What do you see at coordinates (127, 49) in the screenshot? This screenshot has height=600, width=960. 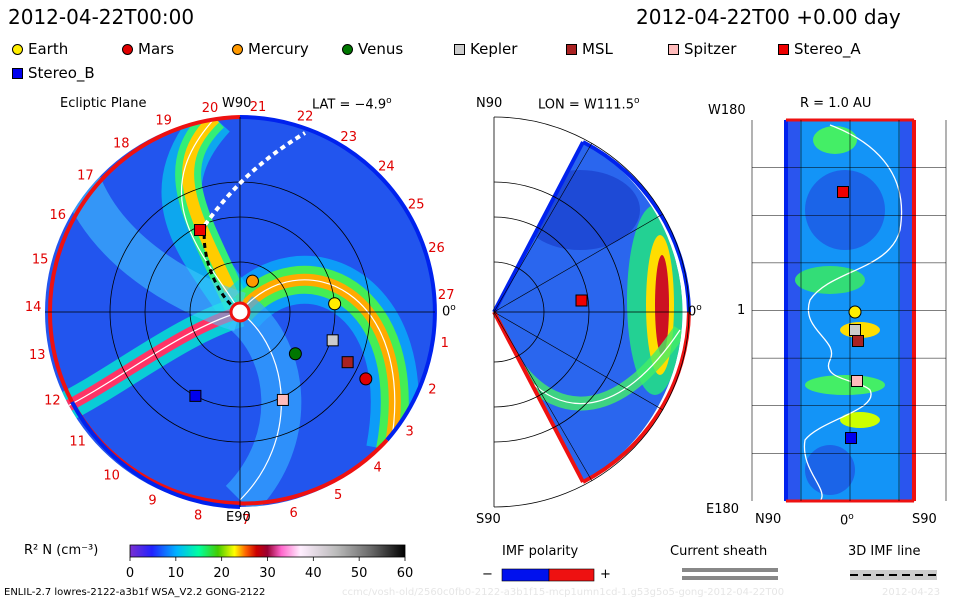 I see `legend-marker-mars` at bounding box center [127, 49].